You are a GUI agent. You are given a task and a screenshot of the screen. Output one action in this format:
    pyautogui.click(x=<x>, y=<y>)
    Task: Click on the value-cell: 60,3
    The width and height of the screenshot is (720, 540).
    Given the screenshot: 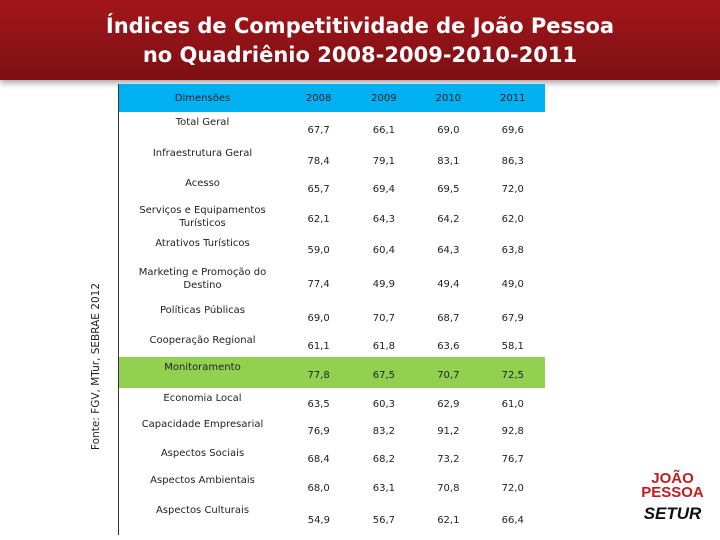 What is the action you would take?
    pyautogui.click(x=384, y=404)
    